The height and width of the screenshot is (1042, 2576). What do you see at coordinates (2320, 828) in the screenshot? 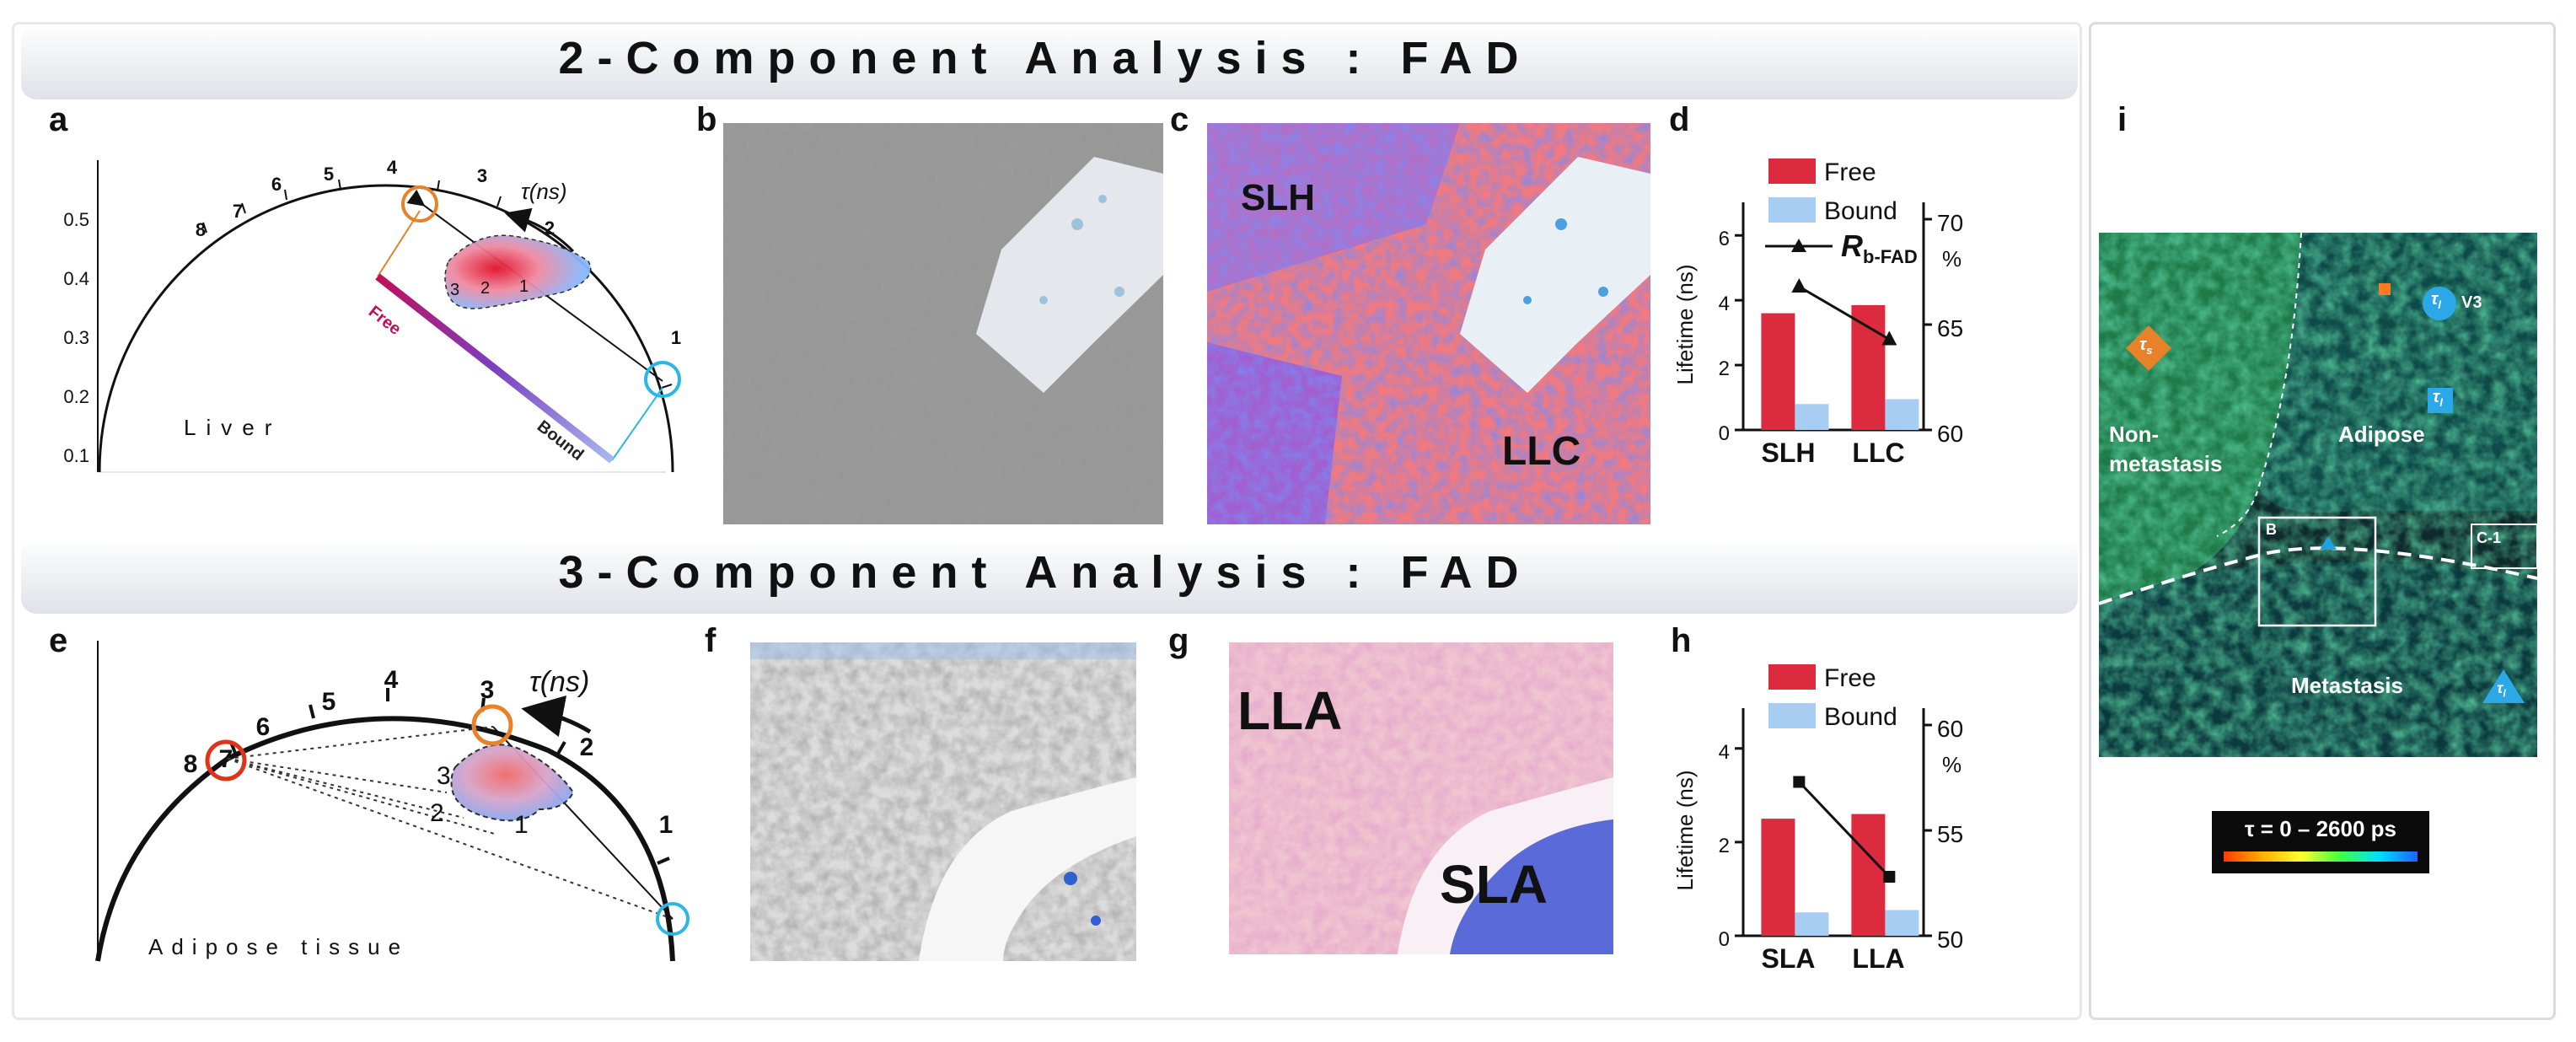
I see `colorbar-label: τ = 0 – 2600 ps` at bounding box center [2320, 828].